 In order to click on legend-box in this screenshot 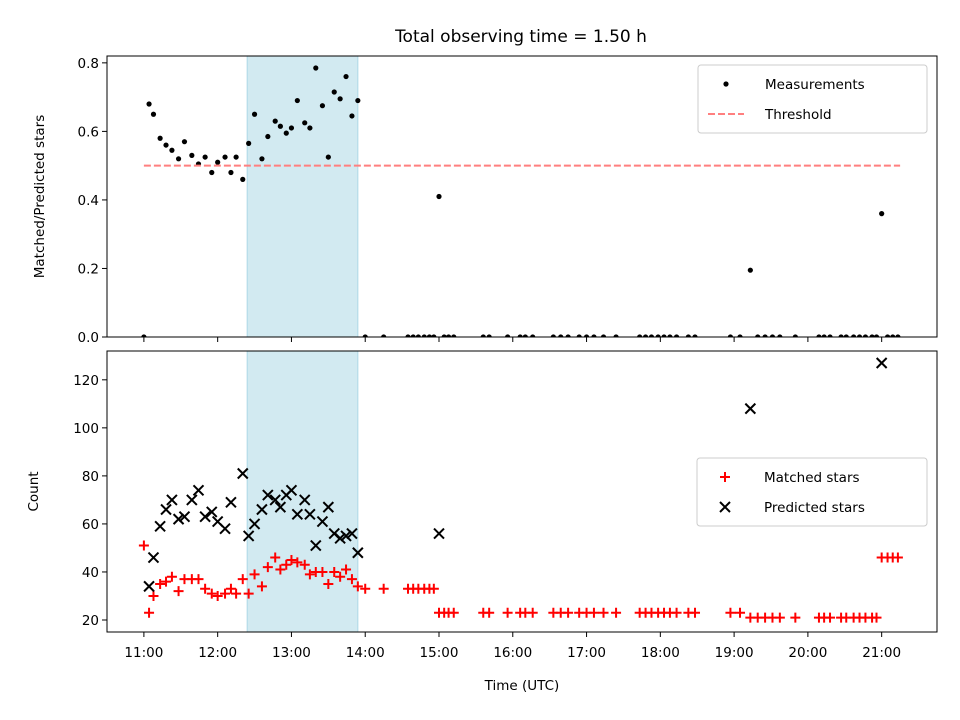, I will do `click(812, 99)`.